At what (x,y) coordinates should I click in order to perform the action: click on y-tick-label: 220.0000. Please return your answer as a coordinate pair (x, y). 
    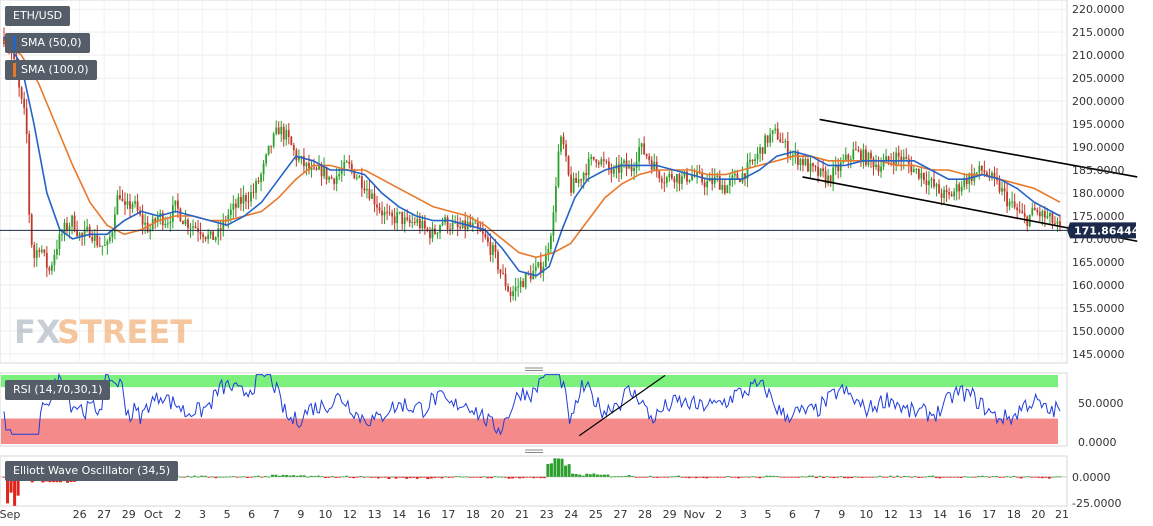
    Looking at the image, I should click on (1098, 9).